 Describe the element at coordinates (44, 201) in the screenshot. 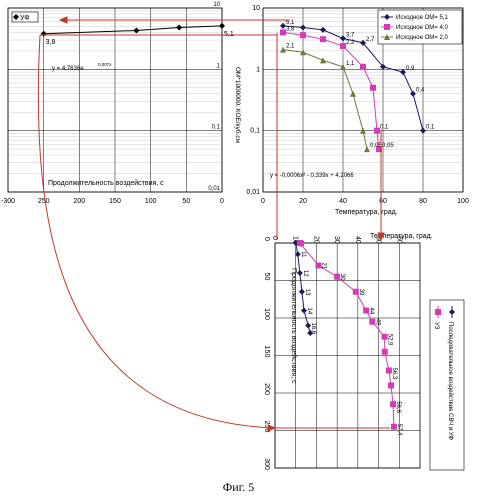

I see `left-x-tick-label: 250` at that location.